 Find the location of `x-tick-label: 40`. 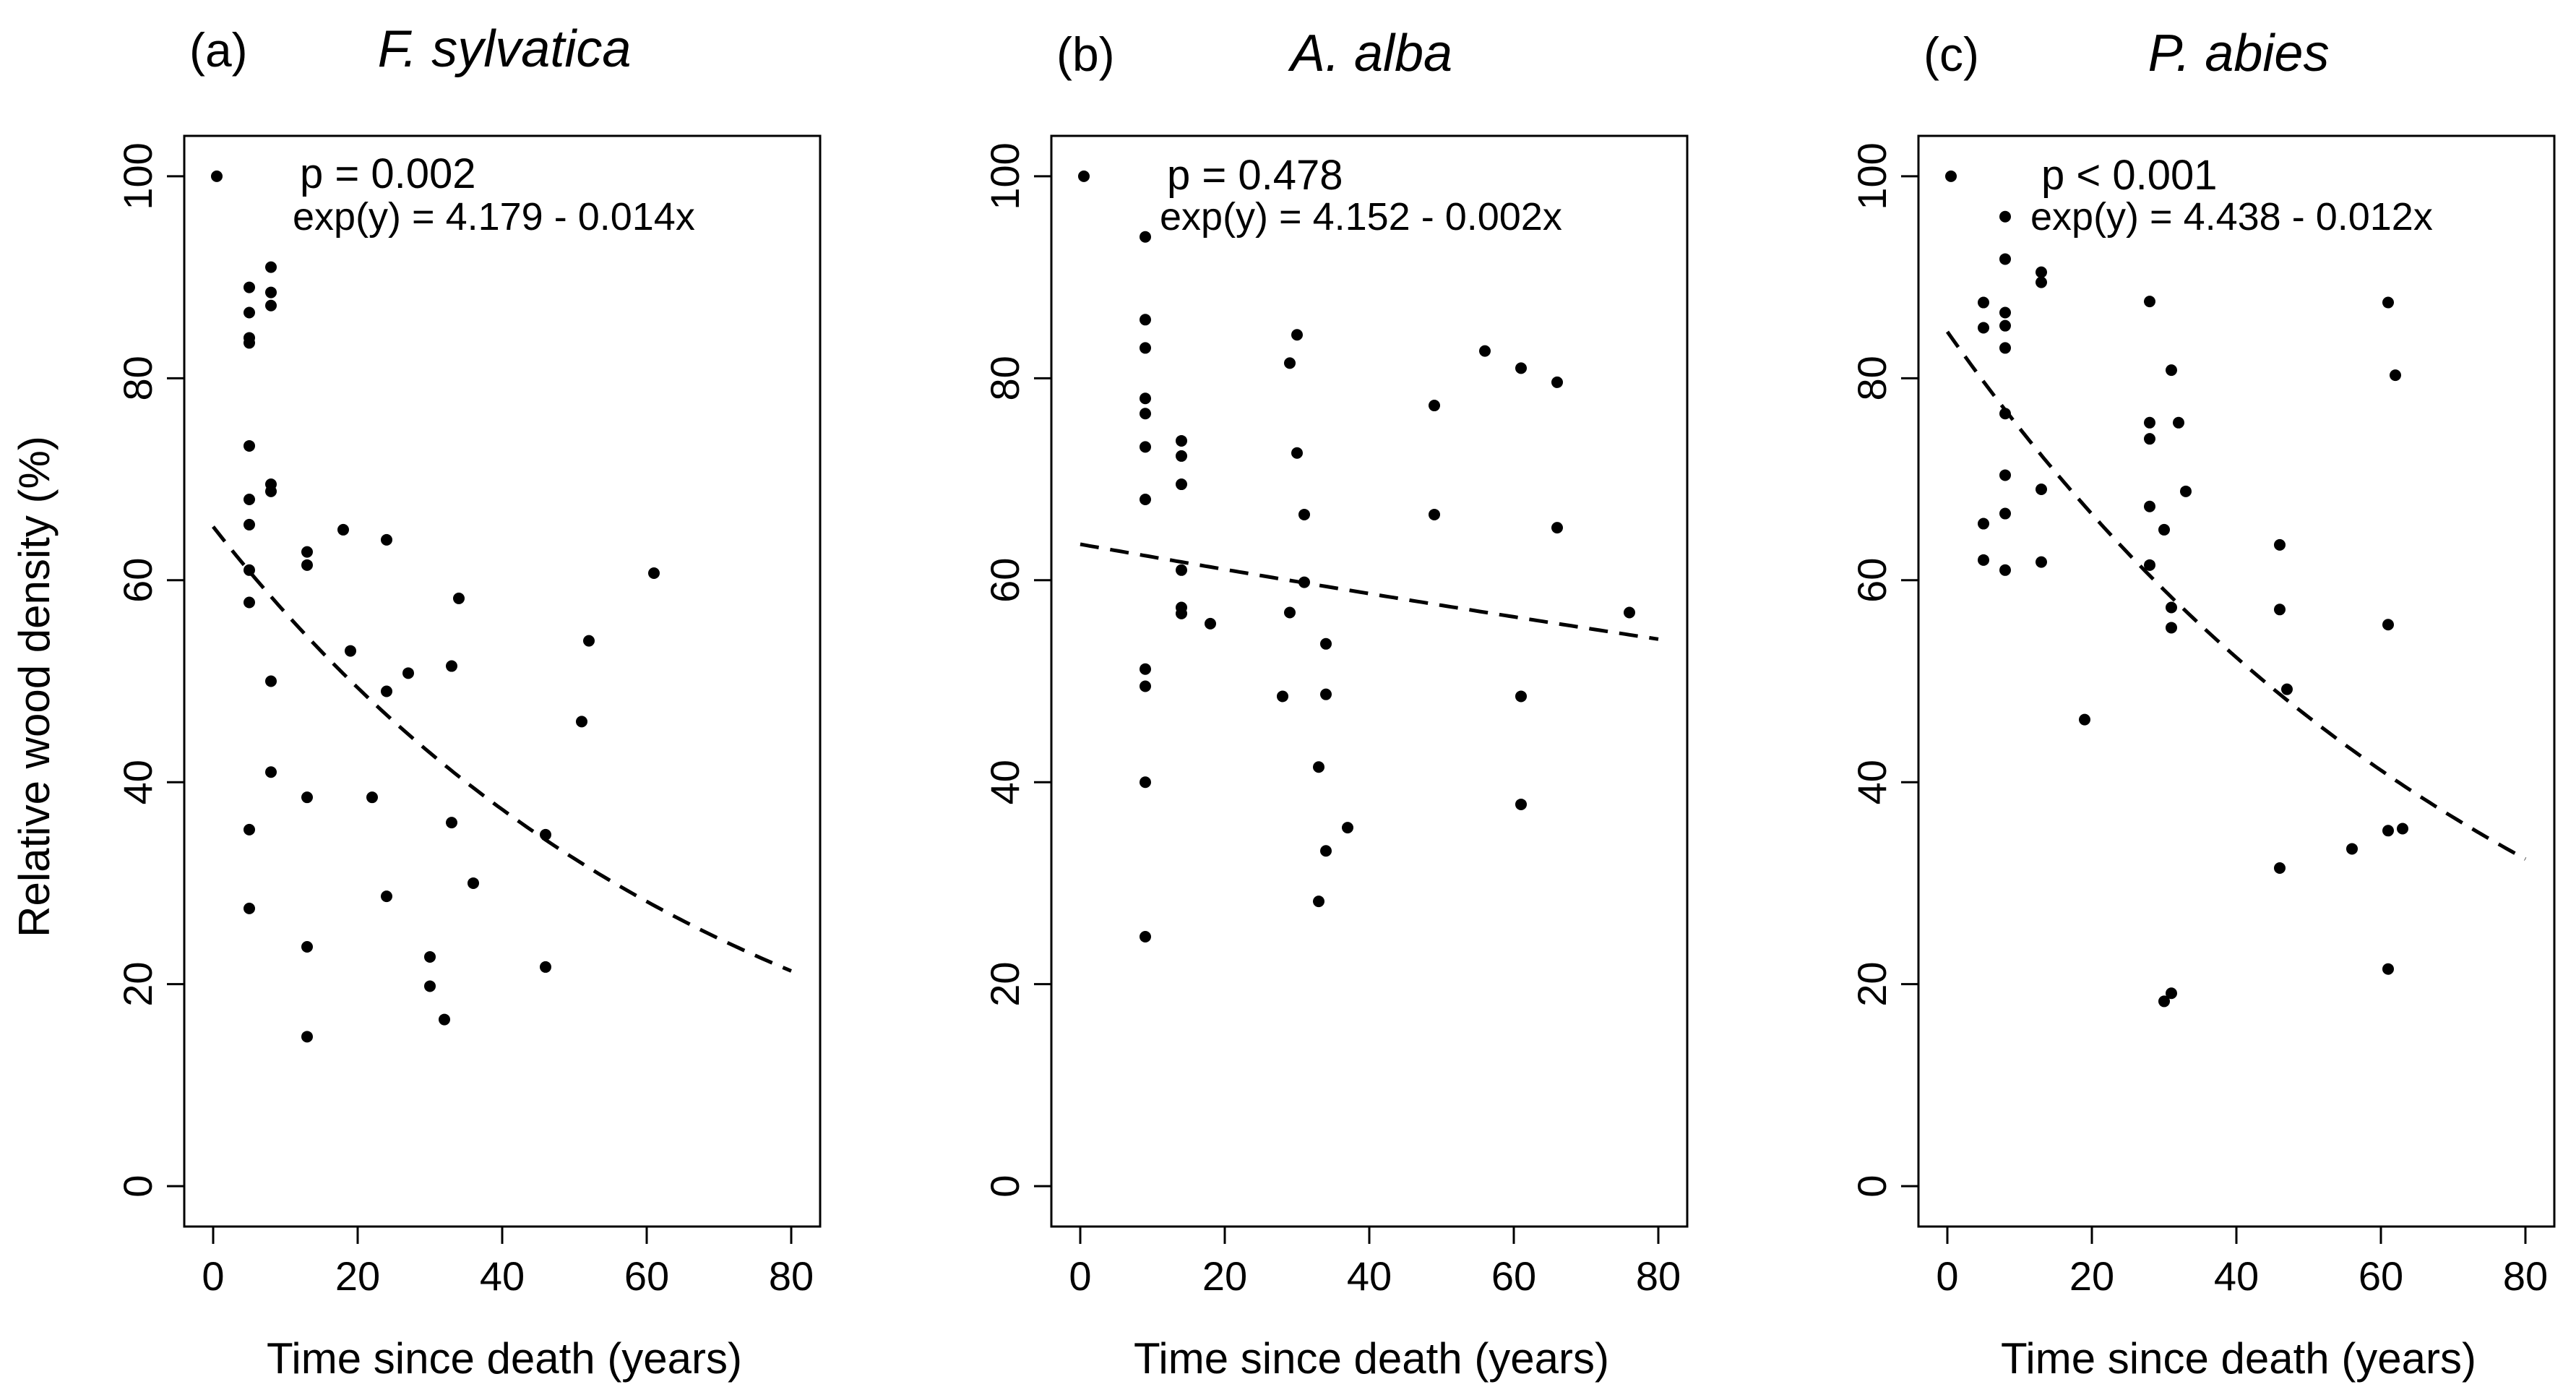

x-tick-label: 40 is located at coordinates (2236, 1276).